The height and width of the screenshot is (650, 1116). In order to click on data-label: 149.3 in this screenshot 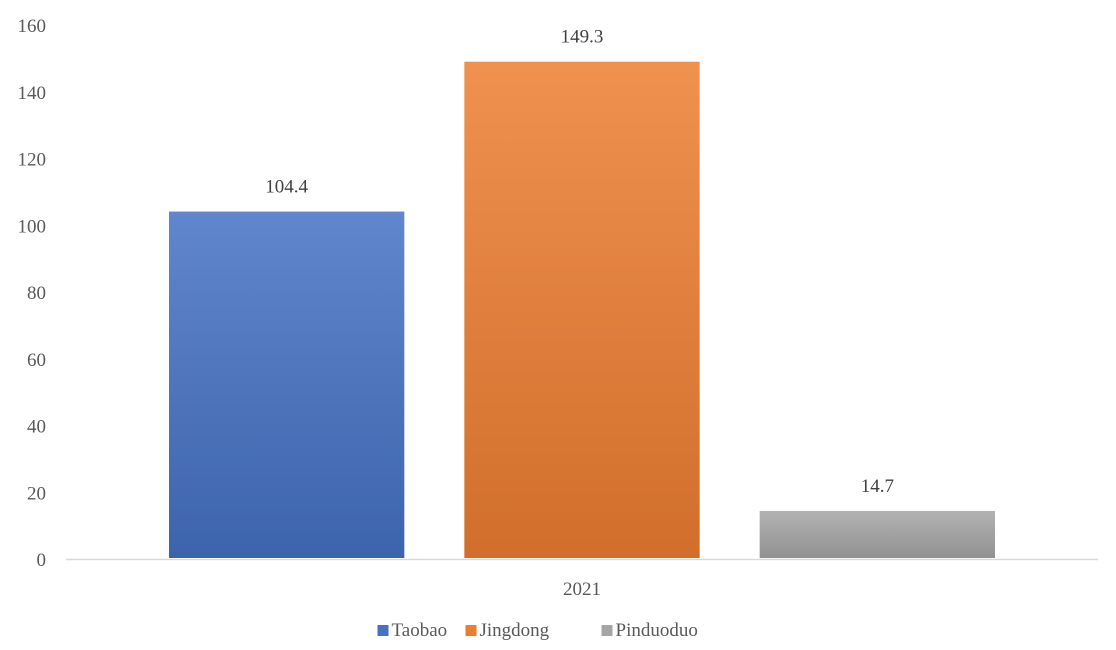, I will do `click(582, 37)`.